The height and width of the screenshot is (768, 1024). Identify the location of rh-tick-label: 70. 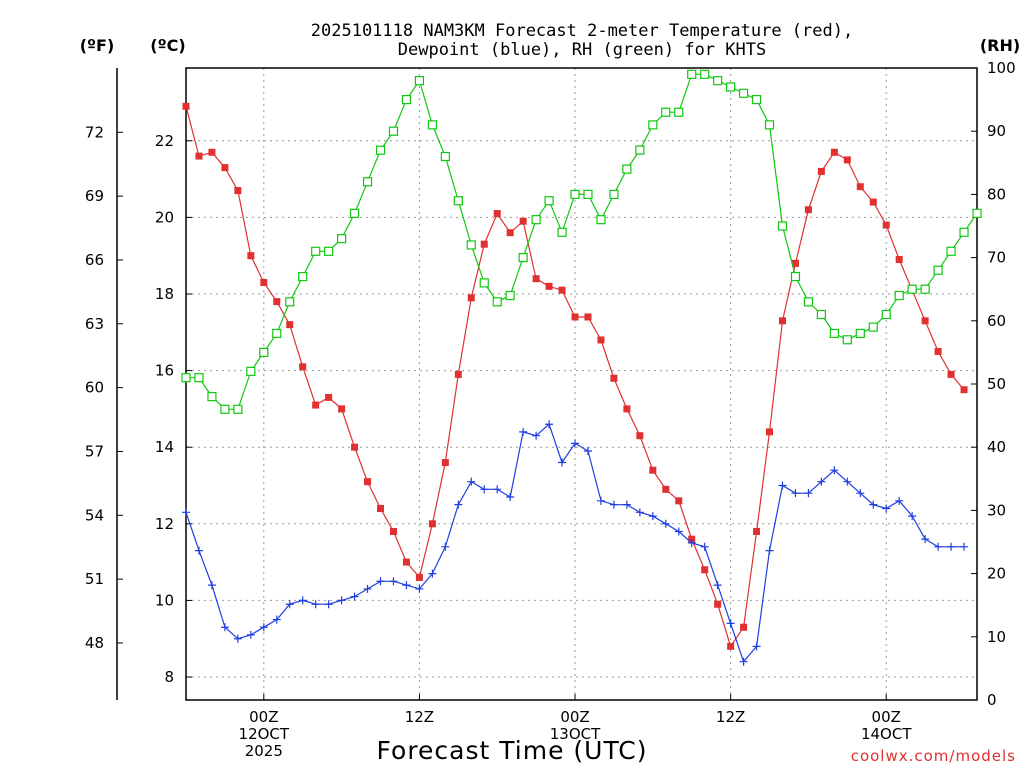
(996, 258).